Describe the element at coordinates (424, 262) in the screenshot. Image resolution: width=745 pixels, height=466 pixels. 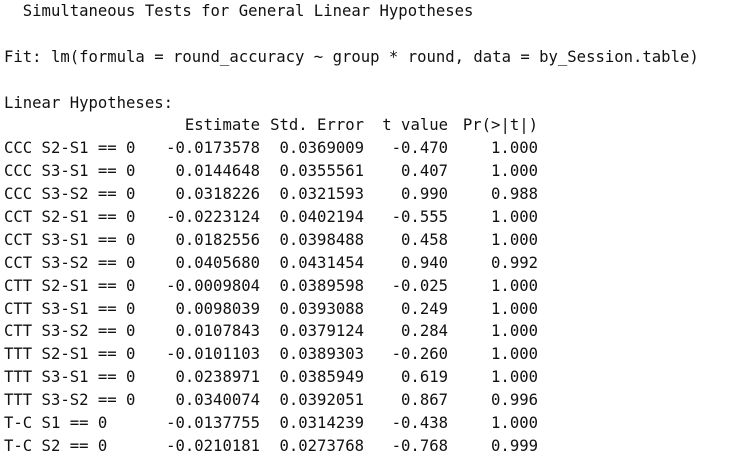
I see `row-t-value: 0.940` at that location.